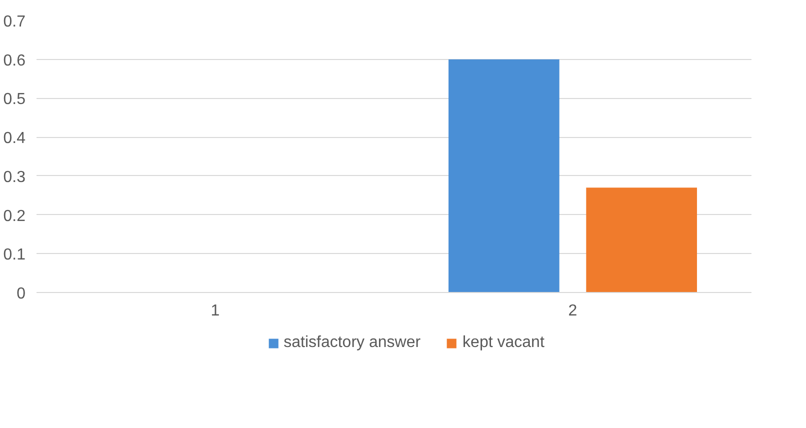  Describe the element at coordinates (21, 294) in the screenshot. I see `y-tick-label: 0` at that location.